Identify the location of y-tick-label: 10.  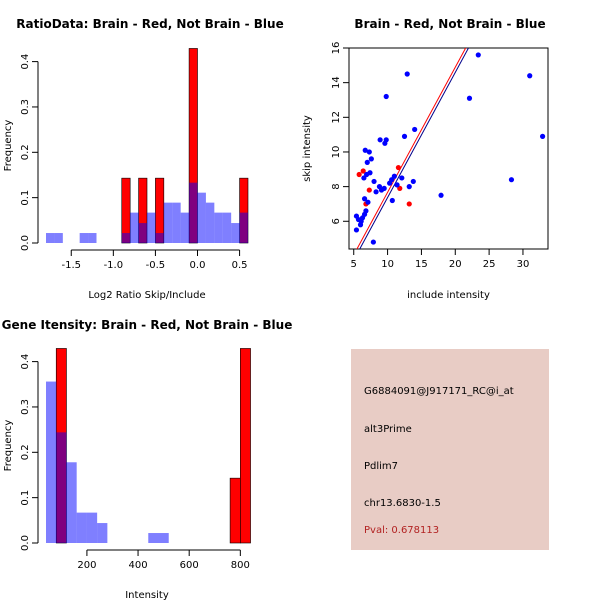
(336, 152).